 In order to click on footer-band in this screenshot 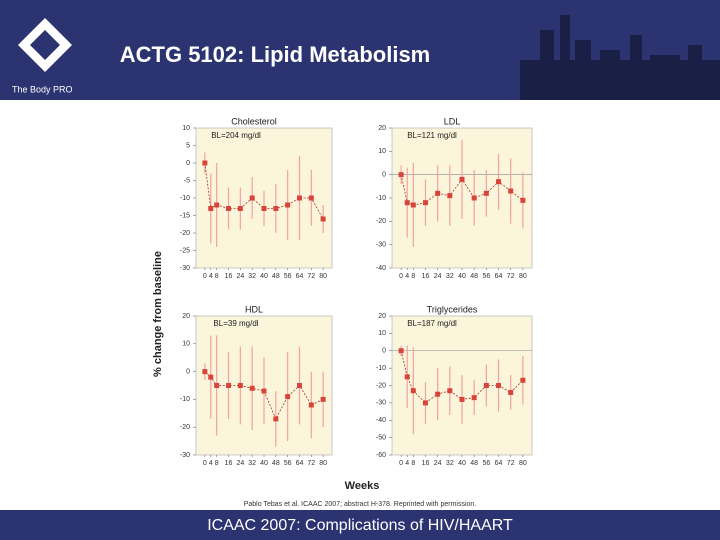, I will do `click(360, 525)`.